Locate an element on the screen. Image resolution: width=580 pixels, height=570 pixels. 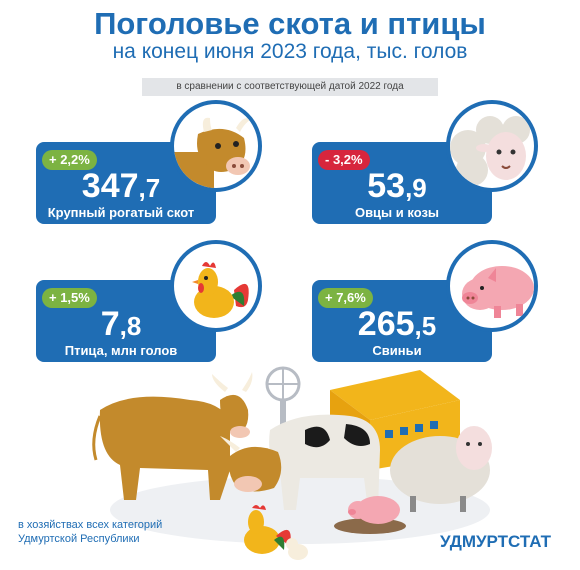
card-label: Птица, млн голов is located at coordinates (121, 350).